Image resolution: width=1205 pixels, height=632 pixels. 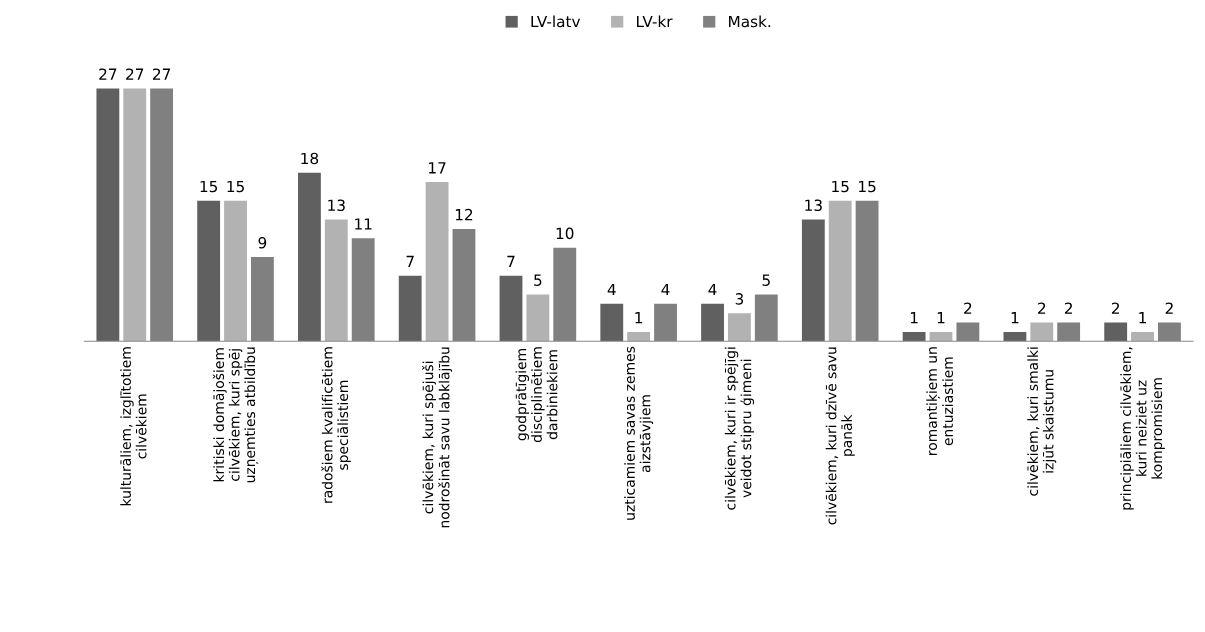 What do you see at coordinates (1142, 428) in the screenshot?
I see `x-tick-label: principiāliem cilvēkiem, kuri neiziet uz kompromisiem` at bounding box center [1142, 428].